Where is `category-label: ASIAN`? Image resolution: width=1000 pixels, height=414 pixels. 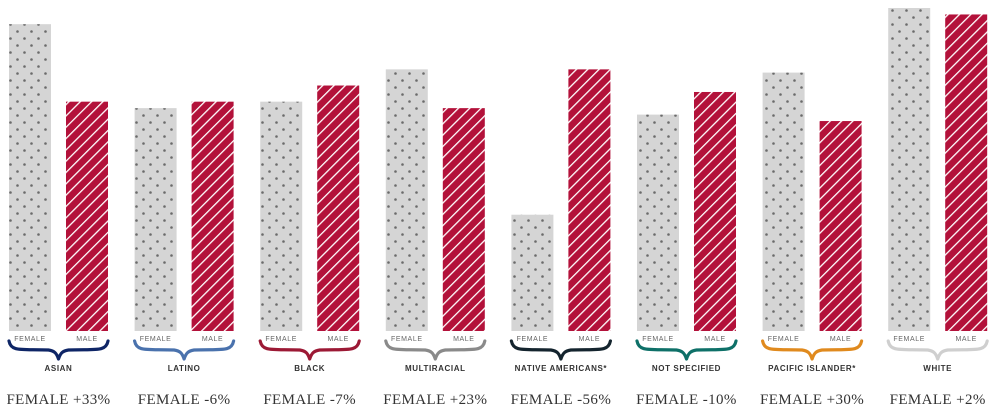 category-label: ASIAN is located at coordinates (59, 368).